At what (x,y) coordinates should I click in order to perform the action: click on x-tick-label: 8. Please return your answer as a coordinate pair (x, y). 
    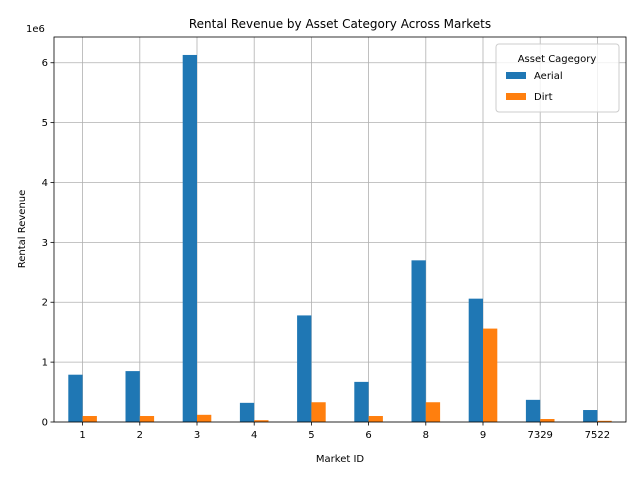
    Looking at the image, I should click on (426, 435).